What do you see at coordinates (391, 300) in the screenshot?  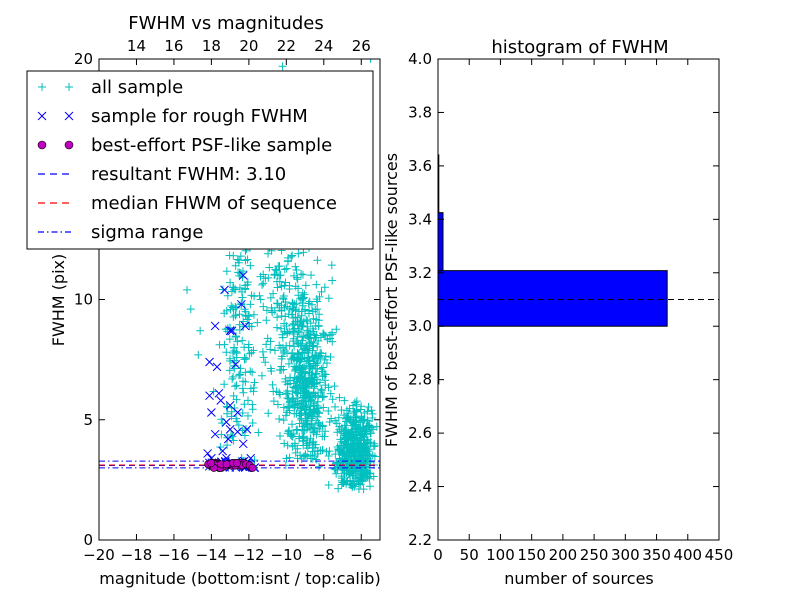 I see `right-y-axis-label: FWHM of best-effort PSF-like sources` at bounding box center [391, 300].